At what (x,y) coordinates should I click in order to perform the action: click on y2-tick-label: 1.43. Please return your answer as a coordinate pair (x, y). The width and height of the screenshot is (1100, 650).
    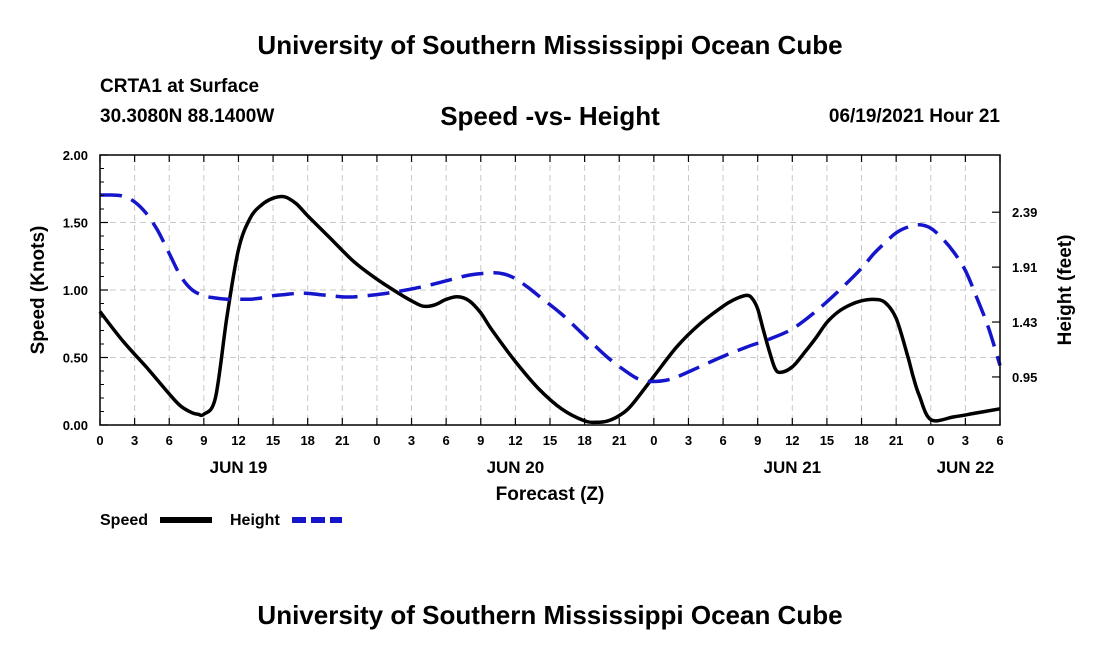
    Looking at the image, I should click on (1024, 322).